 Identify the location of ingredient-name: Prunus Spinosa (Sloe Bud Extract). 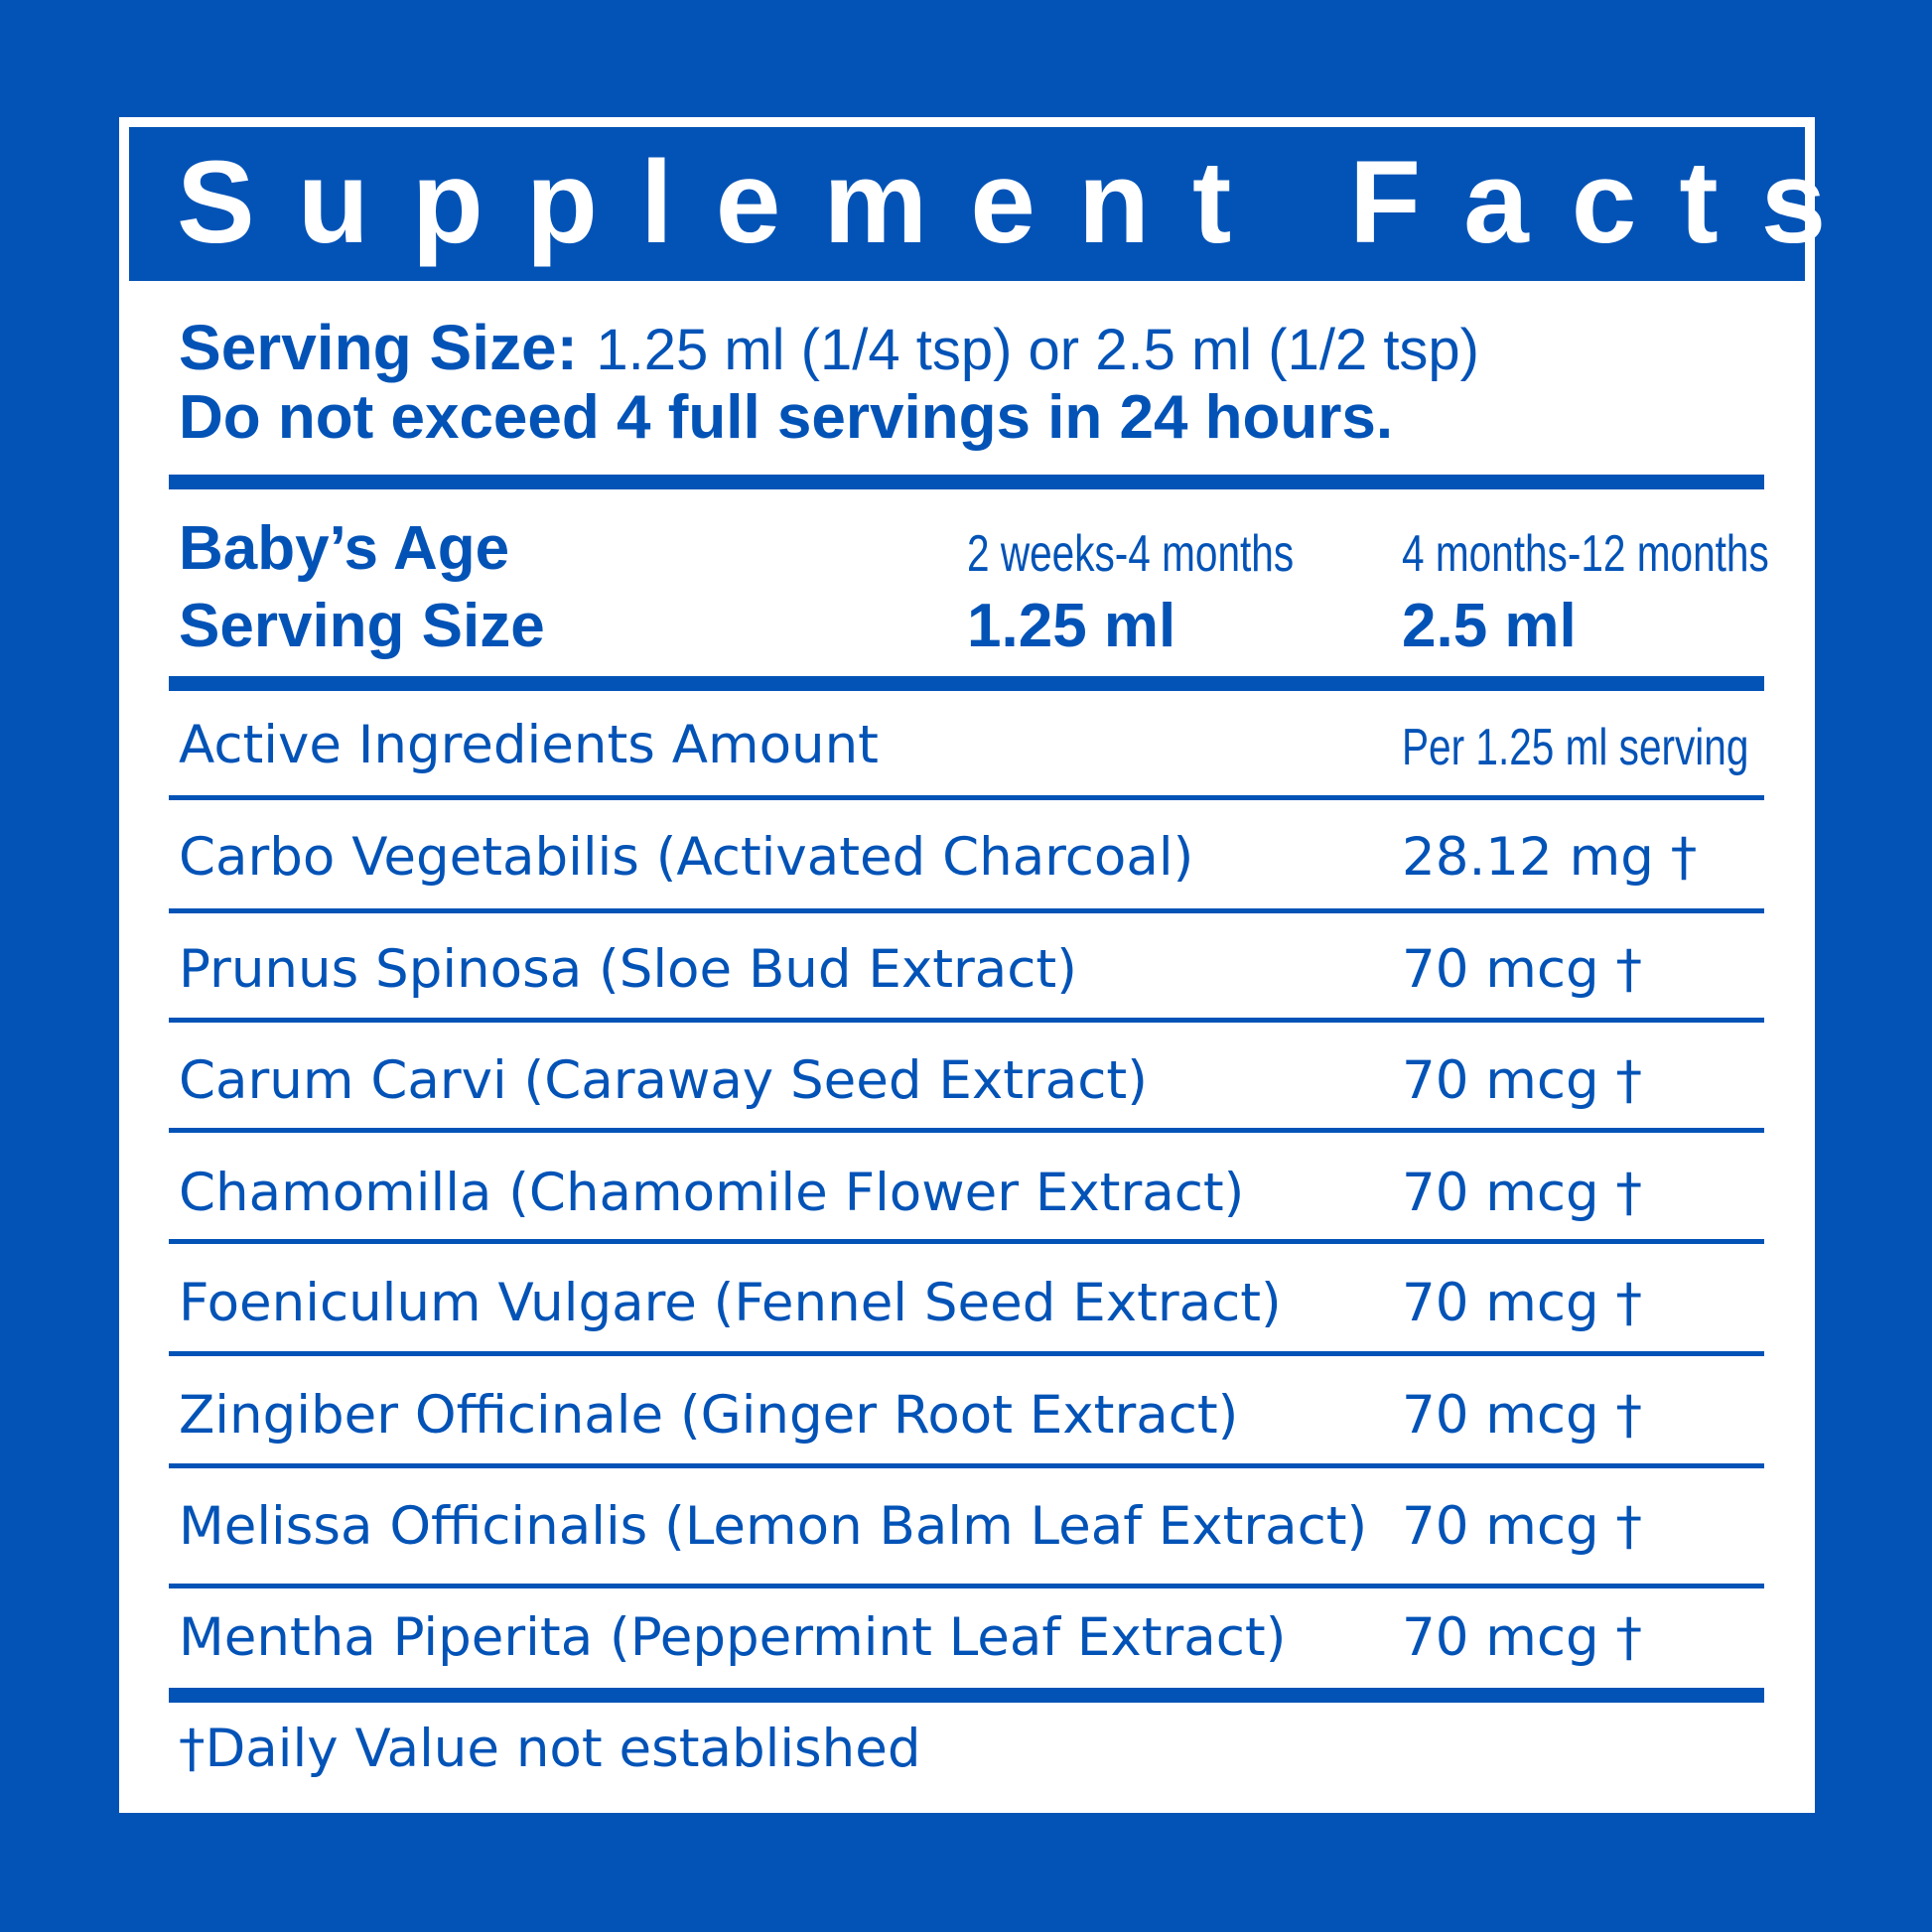
(628, 970).